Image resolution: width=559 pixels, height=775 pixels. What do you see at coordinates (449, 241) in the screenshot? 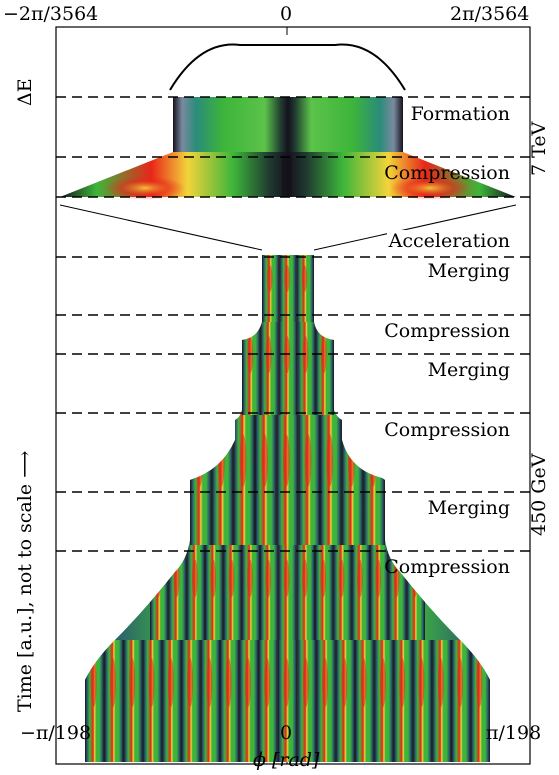
I see `stage-label-acceleration: Acceleration` at bounding box center [449, 241].